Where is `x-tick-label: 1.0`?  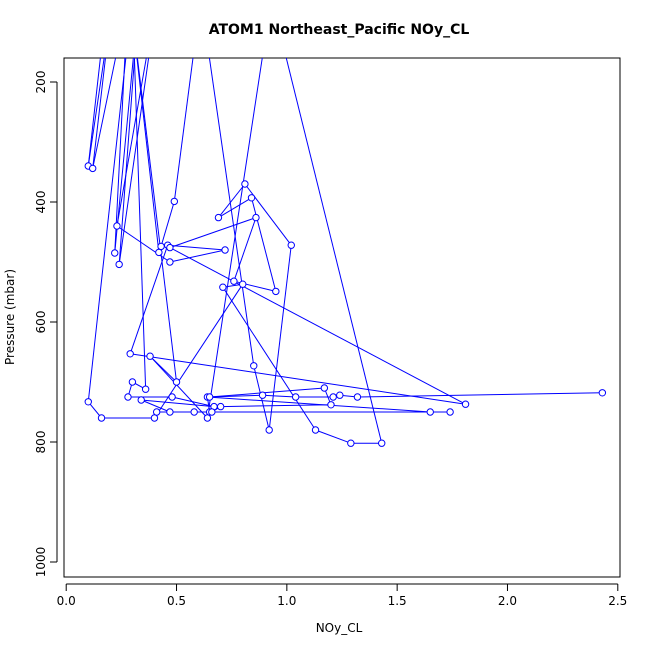 x-tick-label: 1.0 is located at coordinates (286, 601).